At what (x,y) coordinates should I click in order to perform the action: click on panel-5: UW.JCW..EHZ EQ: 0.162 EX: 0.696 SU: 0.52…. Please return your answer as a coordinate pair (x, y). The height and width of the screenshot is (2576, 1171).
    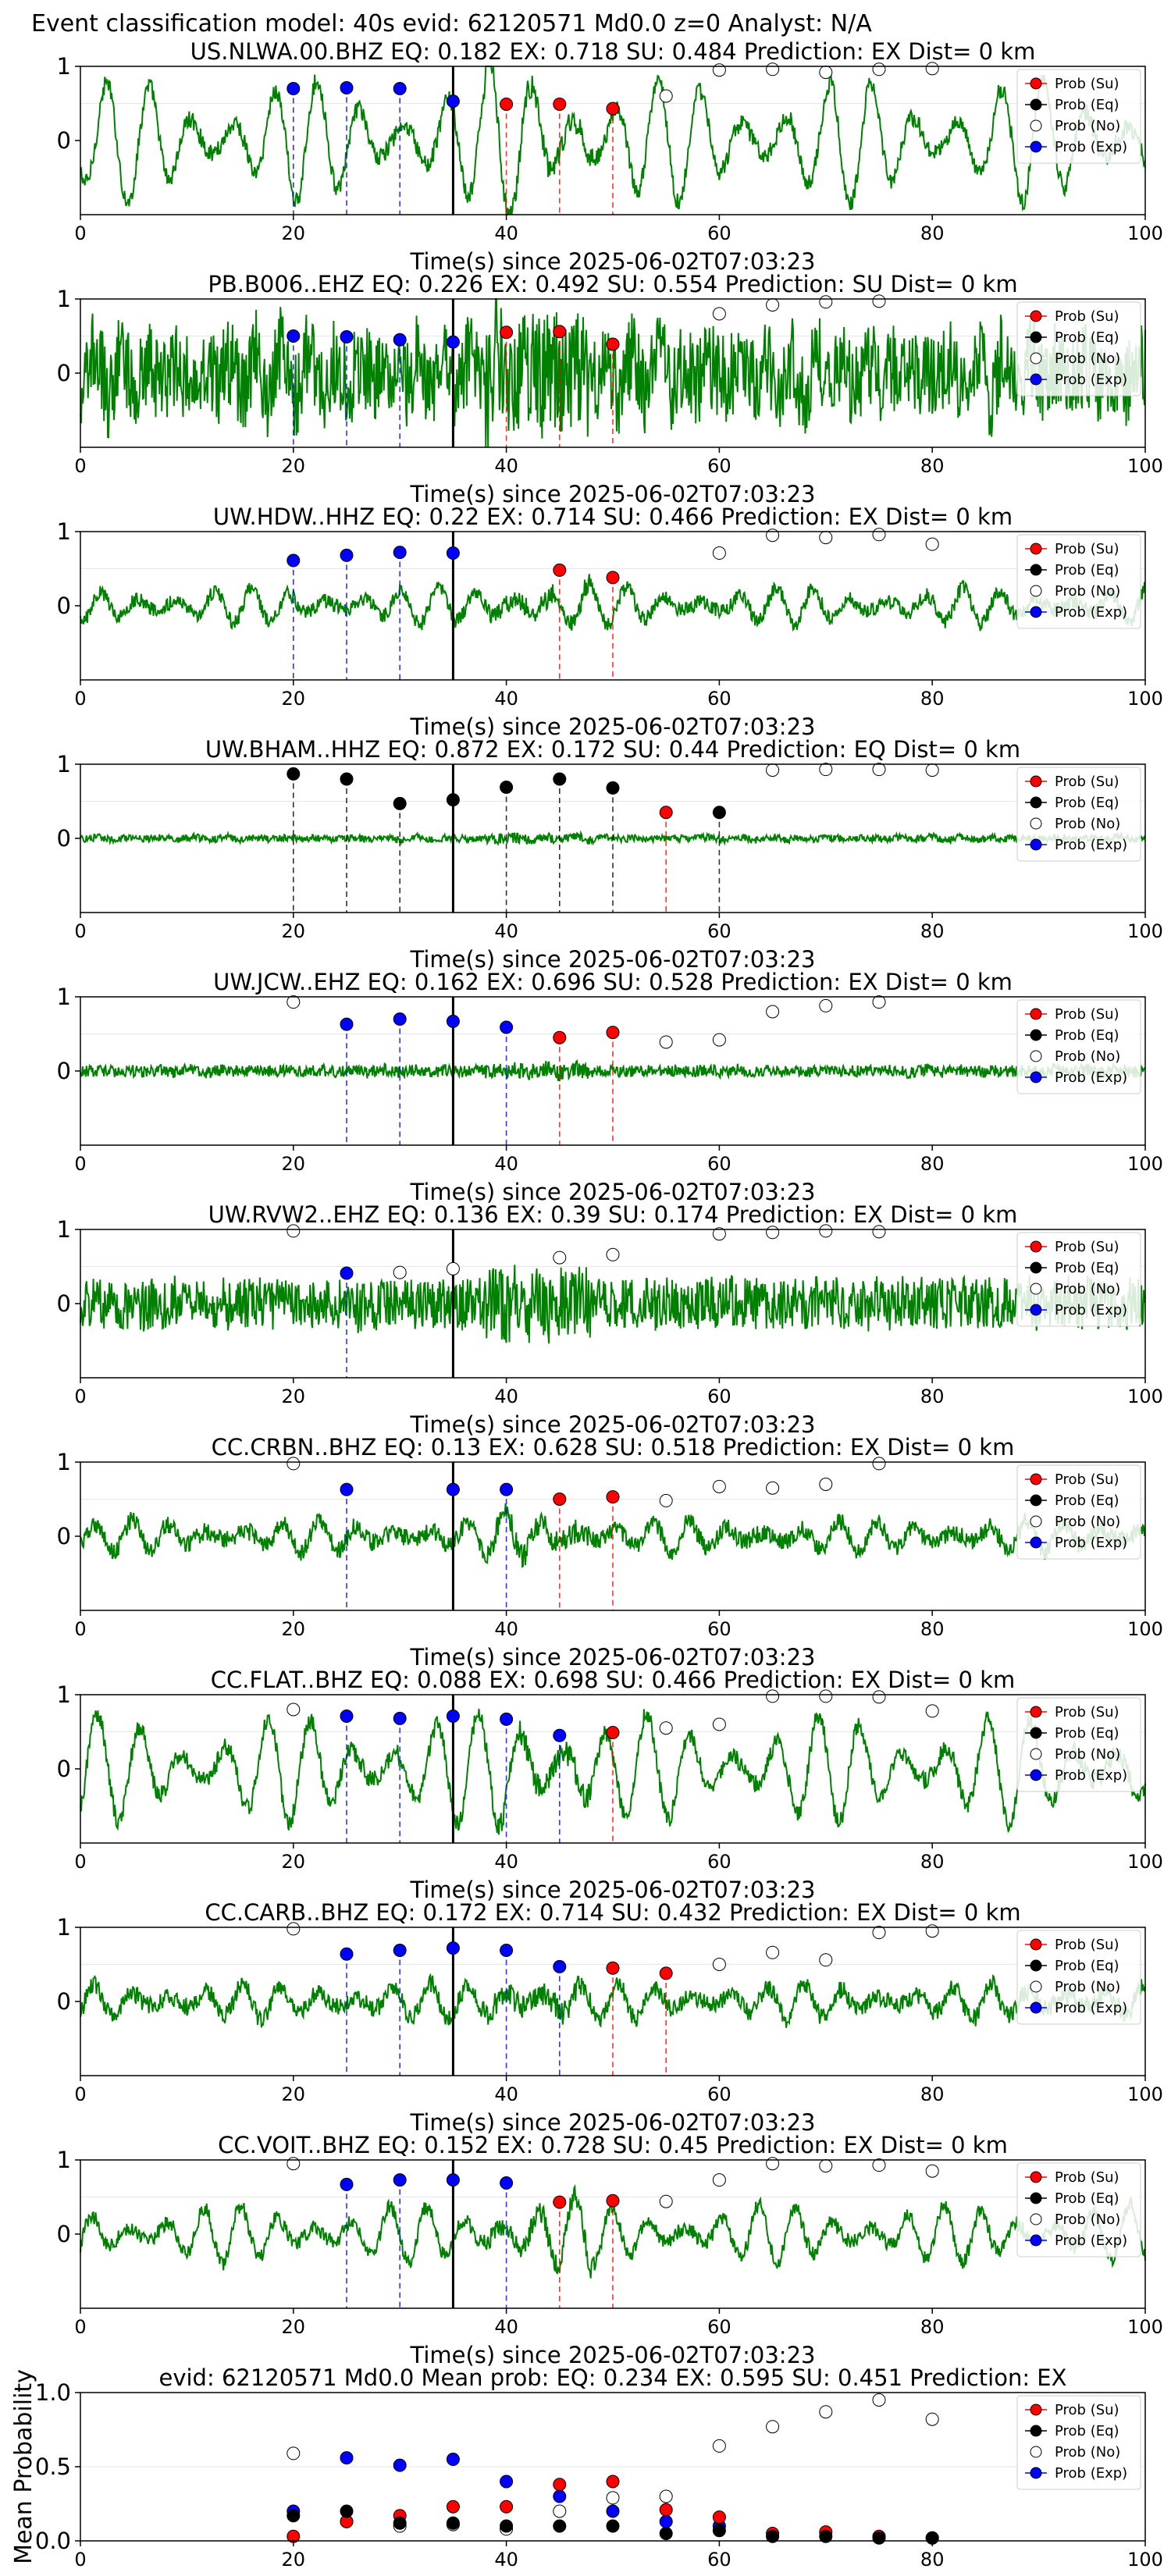
    Looking at the image, I should click on (610, 1087).